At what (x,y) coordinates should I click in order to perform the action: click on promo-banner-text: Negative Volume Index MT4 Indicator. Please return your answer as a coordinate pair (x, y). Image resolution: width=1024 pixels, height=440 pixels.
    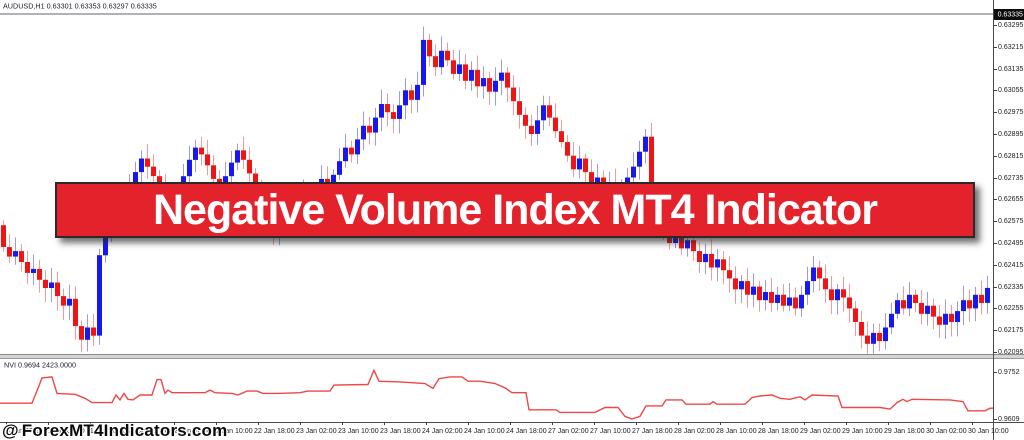
    Looking at the image, I should click on (515, 209).